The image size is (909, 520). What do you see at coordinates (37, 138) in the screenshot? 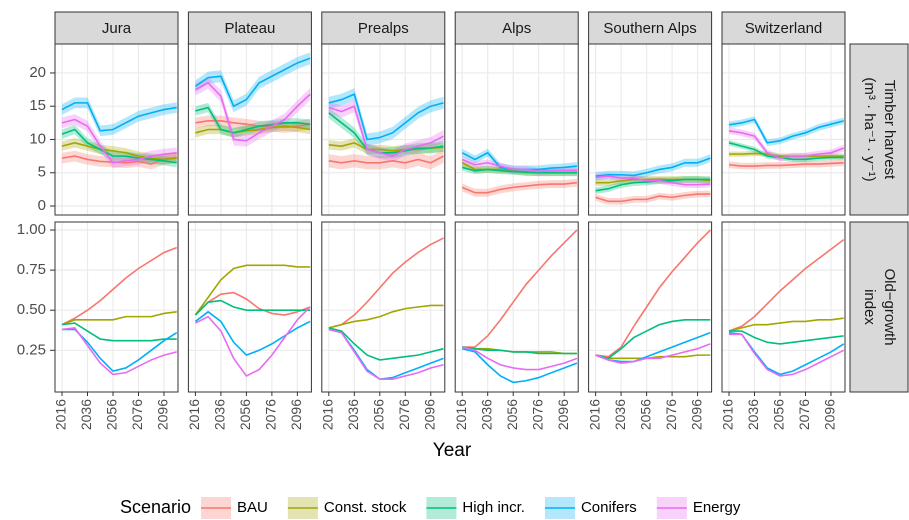
I see `y-tick-label: 10` at bounding box center [37, 138].